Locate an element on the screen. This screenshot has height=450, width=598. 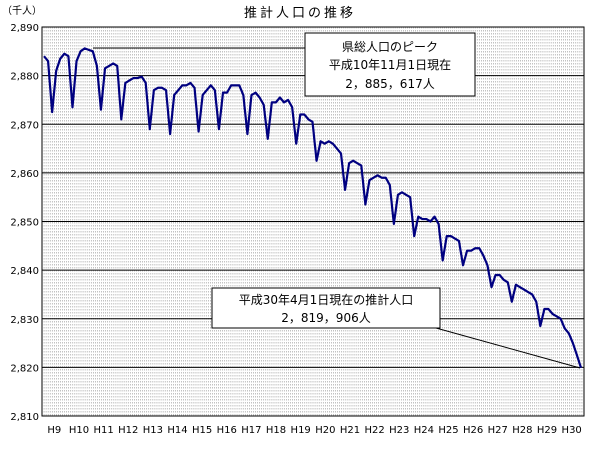
y-tick-label: 2,830 is located at coordinates (24, 320).